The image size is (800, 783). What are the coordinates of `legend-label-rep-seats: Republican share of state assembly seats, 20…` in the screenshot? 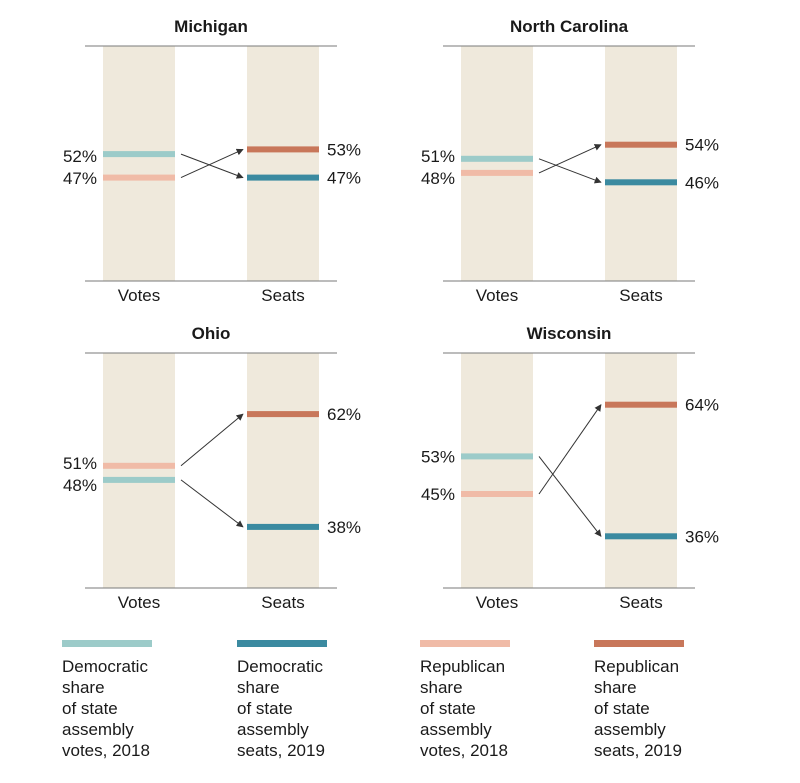 It's located at (638, 708).